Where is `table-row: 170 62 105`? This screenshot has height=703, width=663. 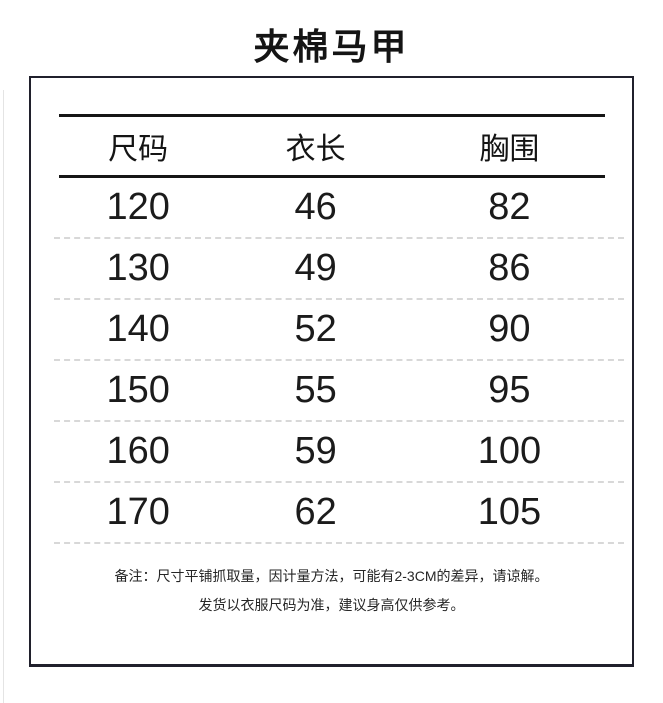
table-row: 170 62 105 is located at coordinates (332, 512).